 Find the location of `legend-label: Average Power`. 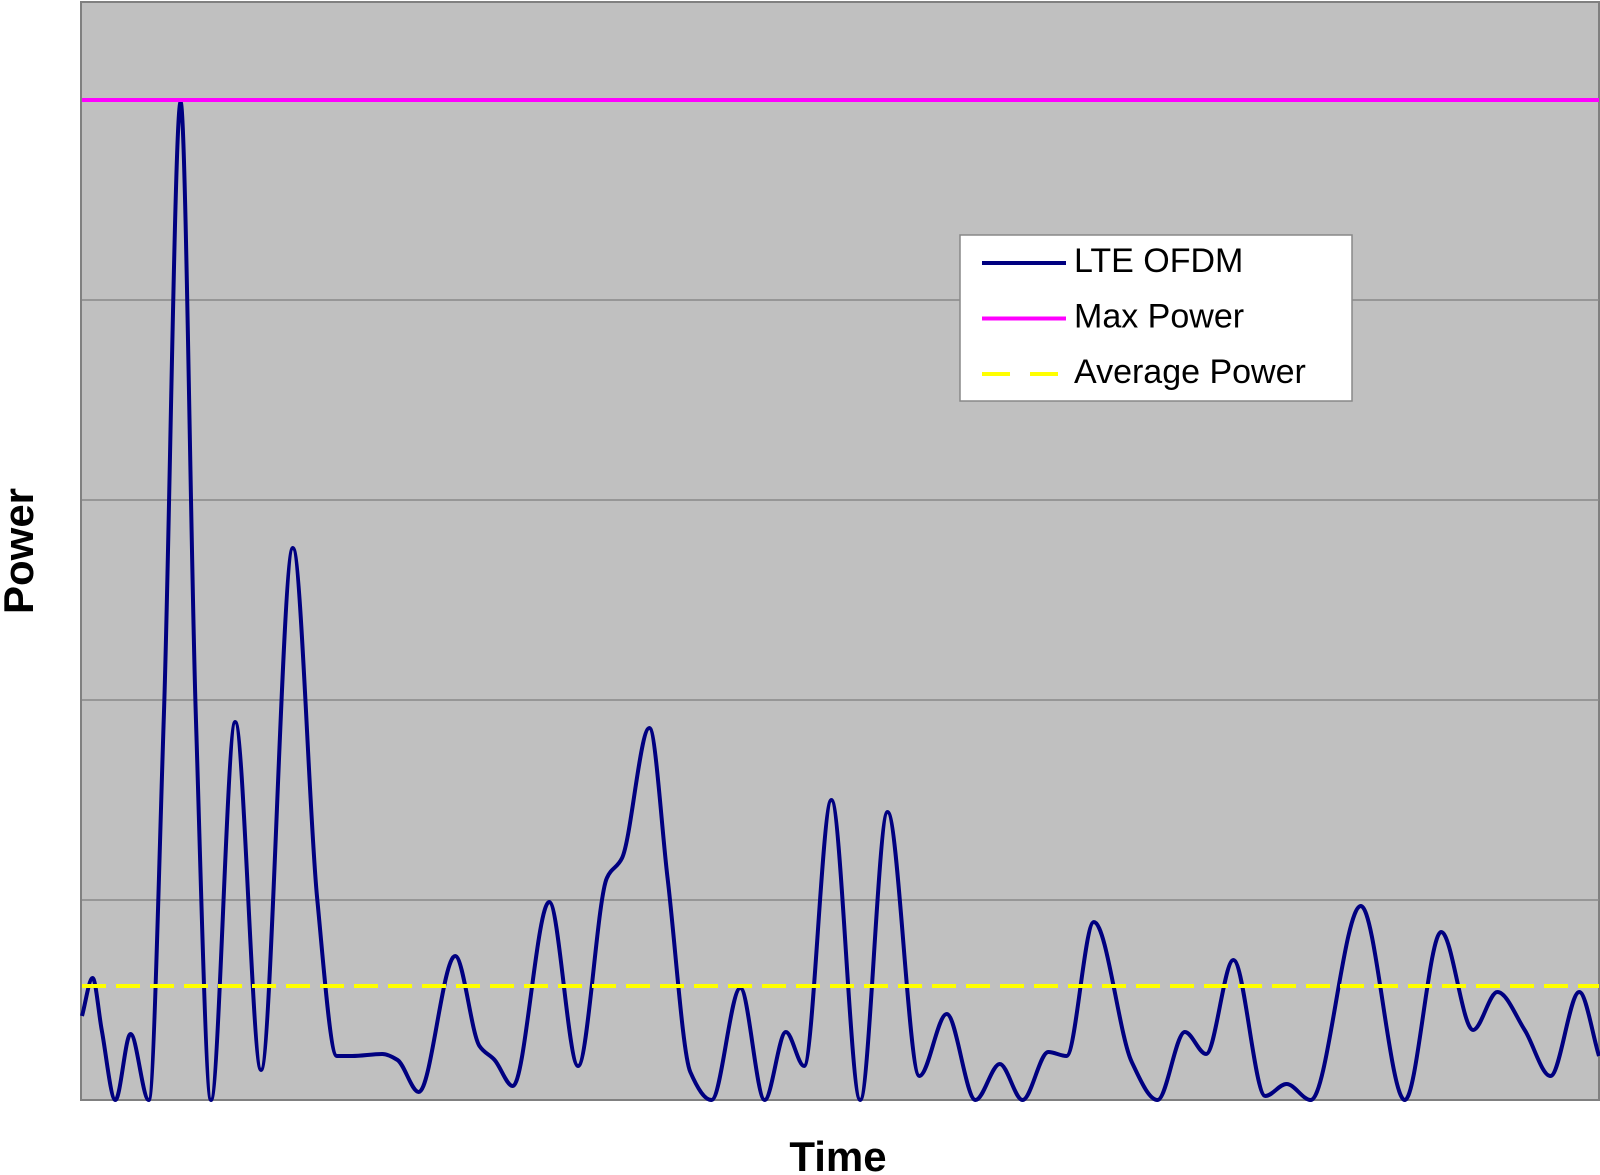

legend-label: Average Power is located at coordinates (1190, 372).